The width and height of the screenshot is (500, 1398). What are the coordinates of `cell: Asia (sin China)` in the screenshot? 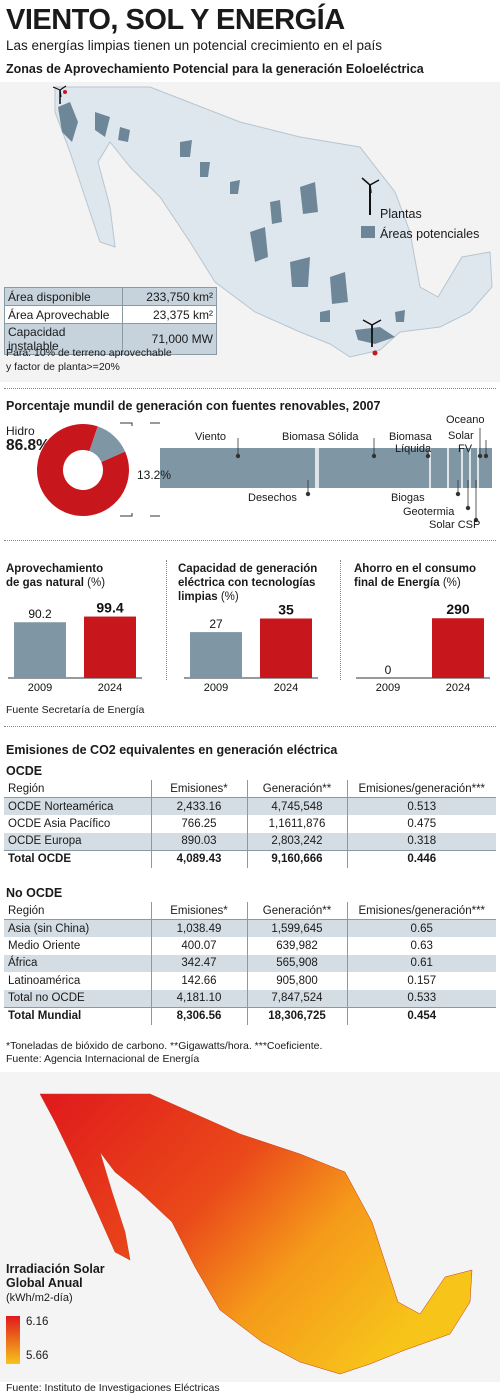 It's located at (77, 928).